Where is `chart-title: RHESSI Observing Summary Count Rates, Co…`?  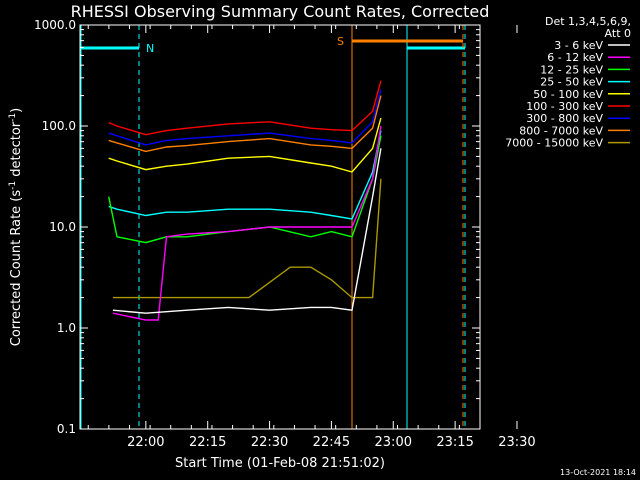 chart-title: RHESSI Observing Summary Count Rates, Co… is located at coordinates (280, 11).